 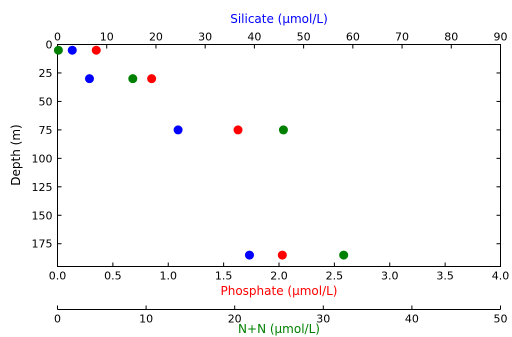 What do you see at coordinates (254, 37) in the screenshot?
I see `silicate-tick-label-4: 40` at bounding box center [254, 37].